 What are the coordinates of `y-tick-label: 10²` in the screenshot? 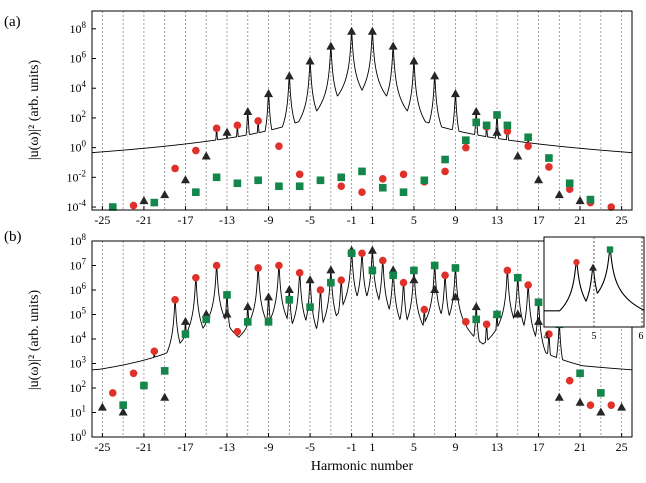 It's located at (78, 387).